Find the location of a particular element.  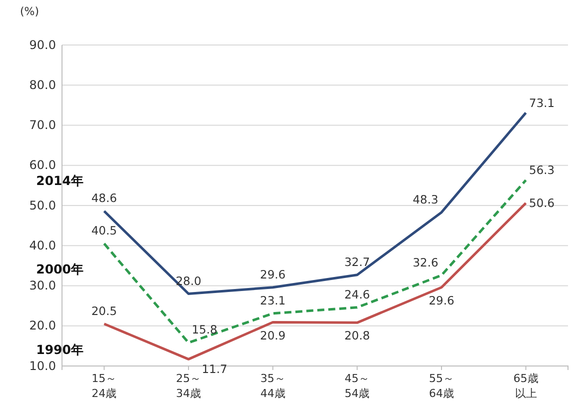

data-label: 40.5 is located at coordinates (104, 231).